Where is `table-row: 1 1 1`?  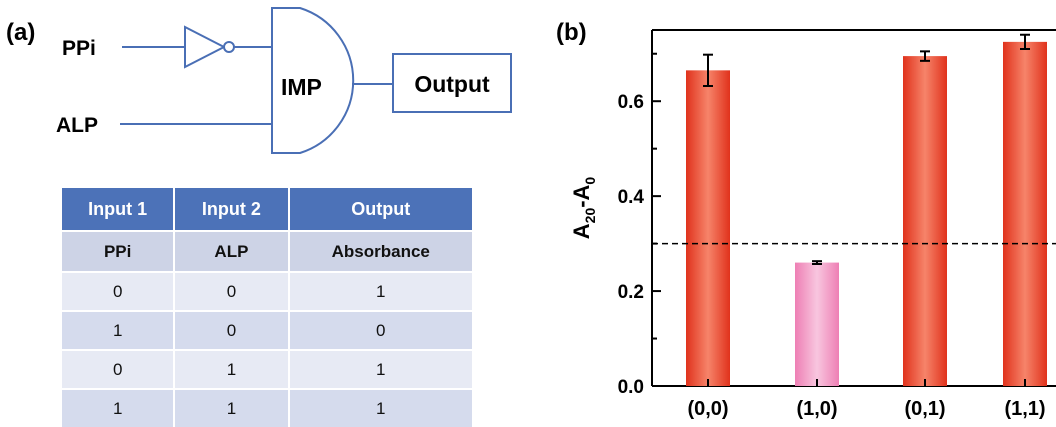
table-row: 1 1 1 is located at coordinates (267, 407).